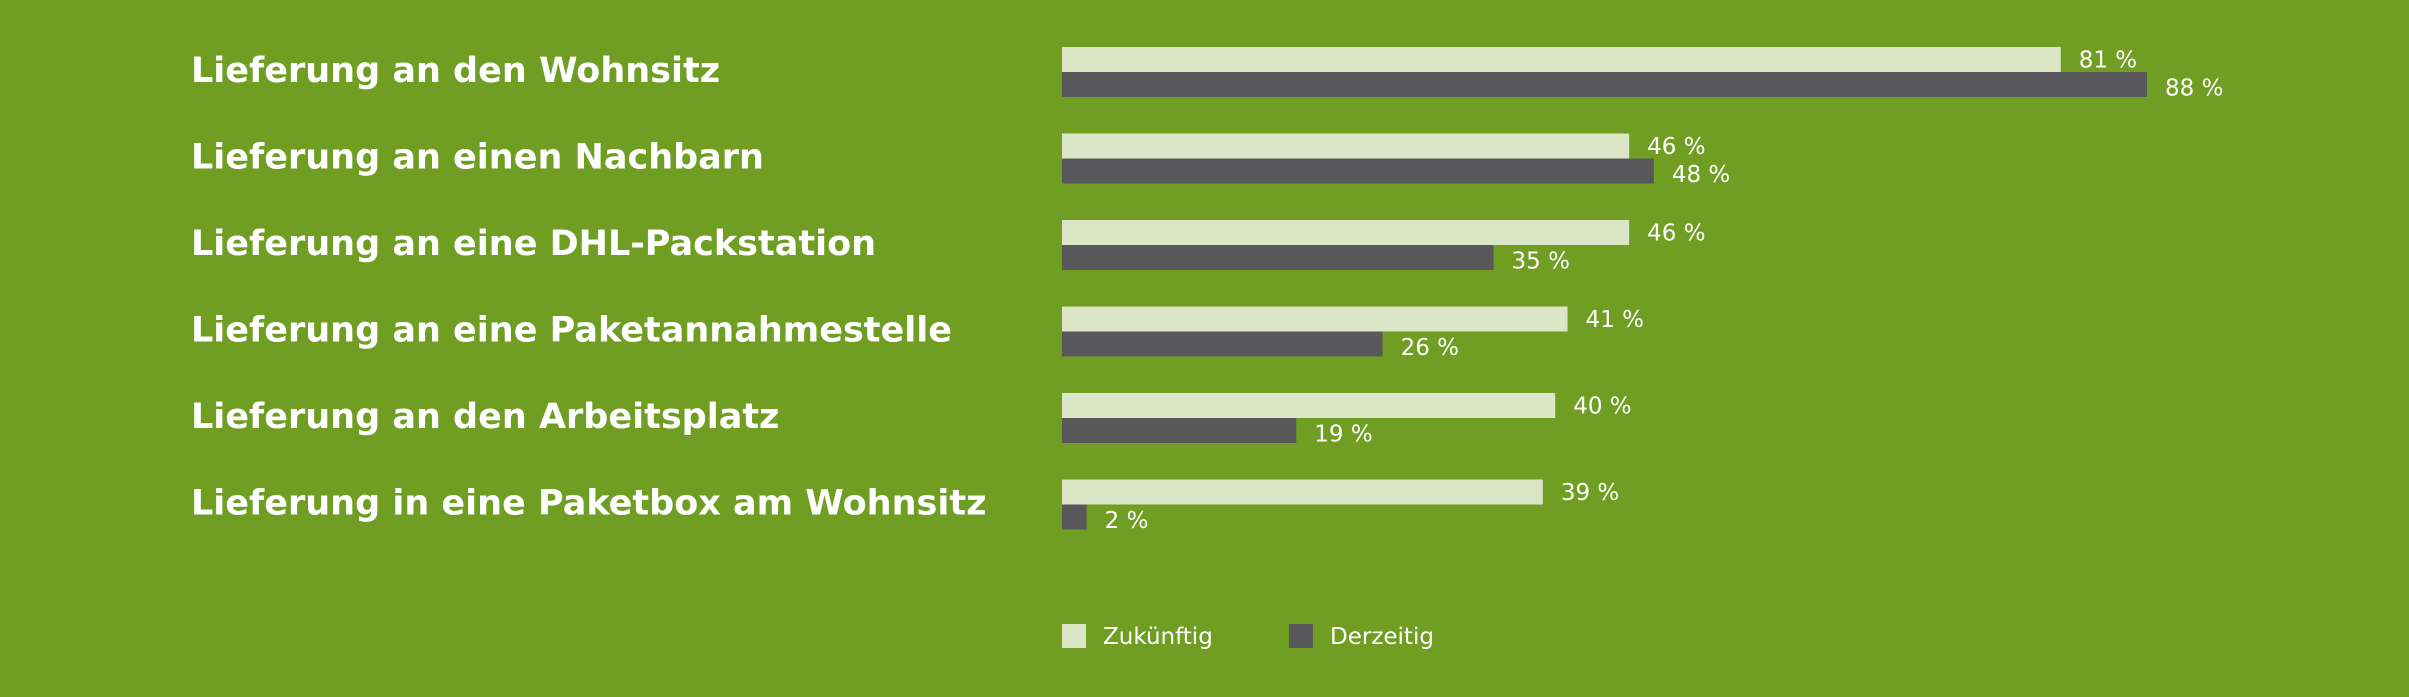 The image size is (2409, 697). What do you see at coordinates (1541, 262) in the screenshot?
I see `value-label: 35 %` at bounding box center [1541, 262].